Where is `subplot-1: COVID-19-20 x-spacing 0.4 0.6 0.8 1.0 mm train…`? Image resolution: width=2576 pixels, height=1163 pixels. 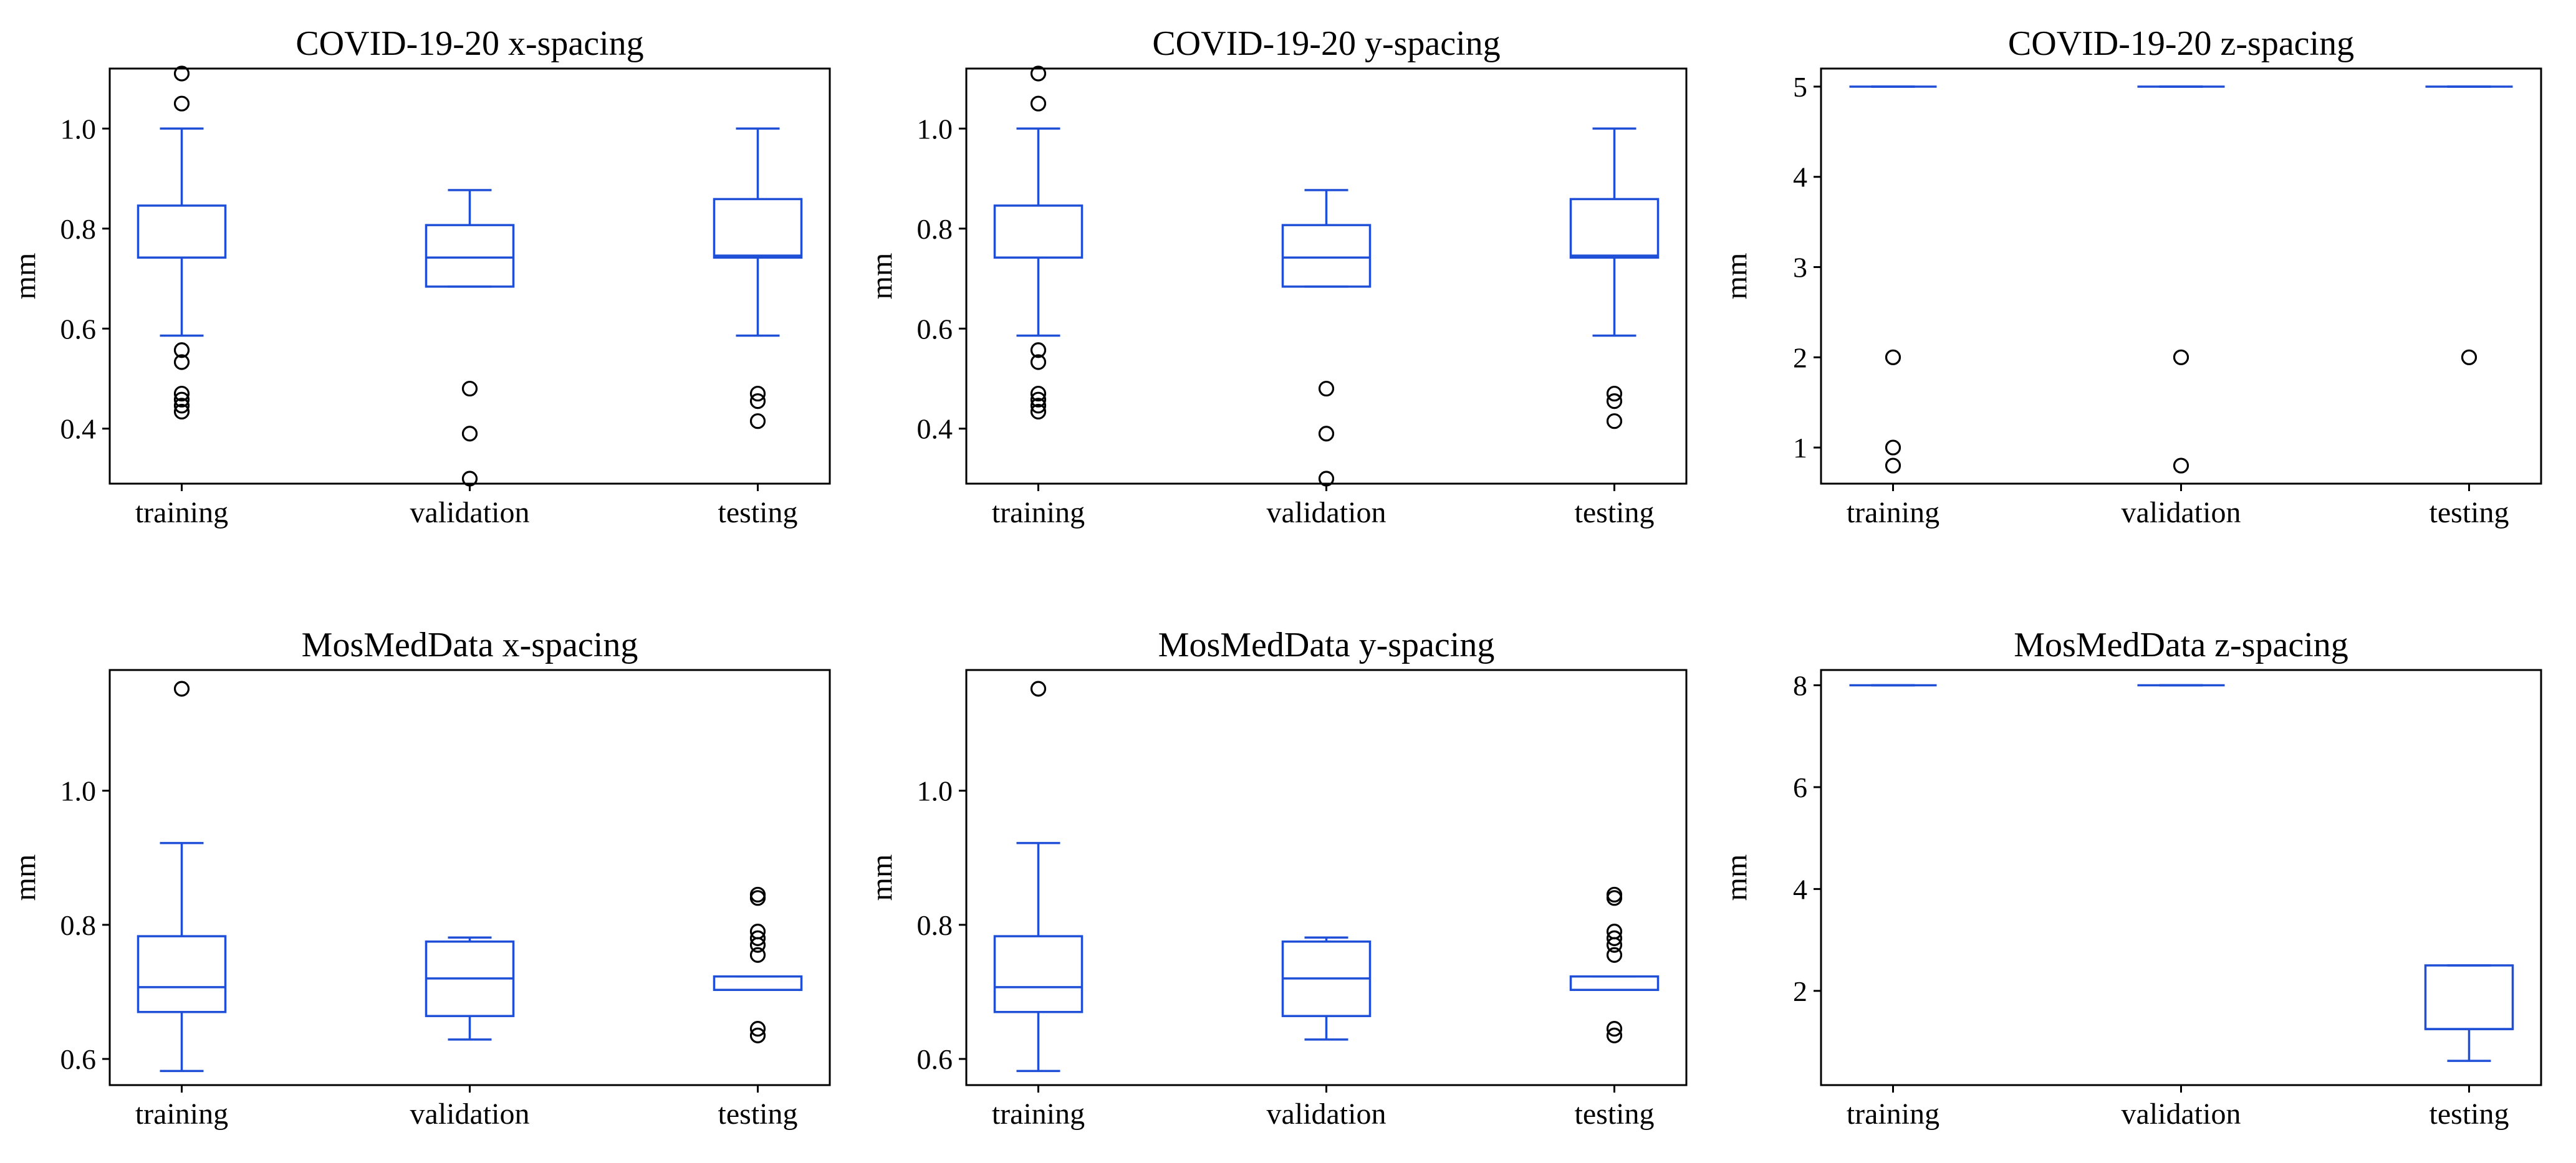
subplot-1: COVID-19-20 x-spacing 0.4 0.6 0.8 1.0 mm train… is located at coordinates (420, 276).